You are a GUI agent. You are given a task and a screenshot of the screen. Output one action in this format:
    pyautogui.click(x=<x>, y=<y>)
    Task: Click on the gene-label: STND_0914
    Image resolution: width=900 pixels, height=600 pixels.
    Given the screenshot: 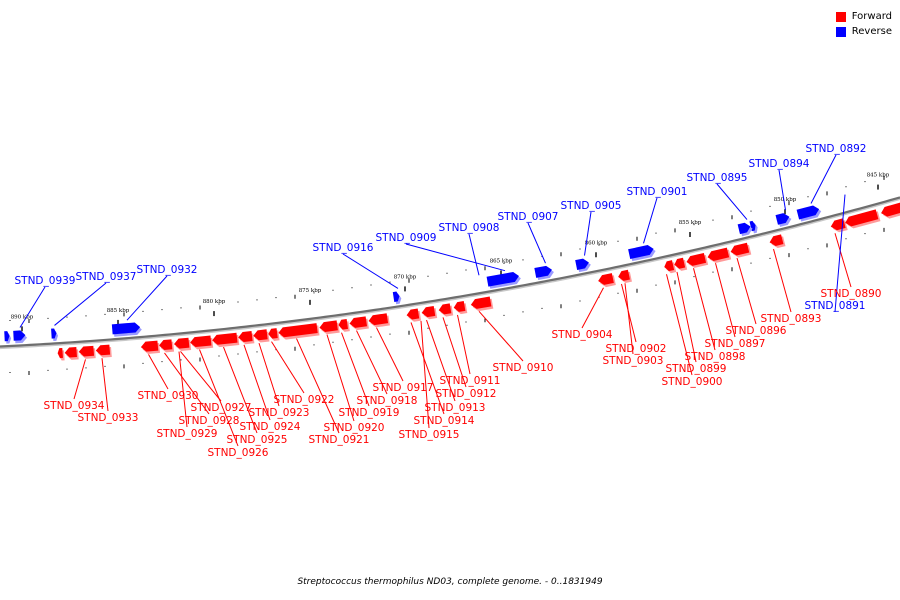 What is the action you would take?
    pyautogui.click(x=444, y=421)
    